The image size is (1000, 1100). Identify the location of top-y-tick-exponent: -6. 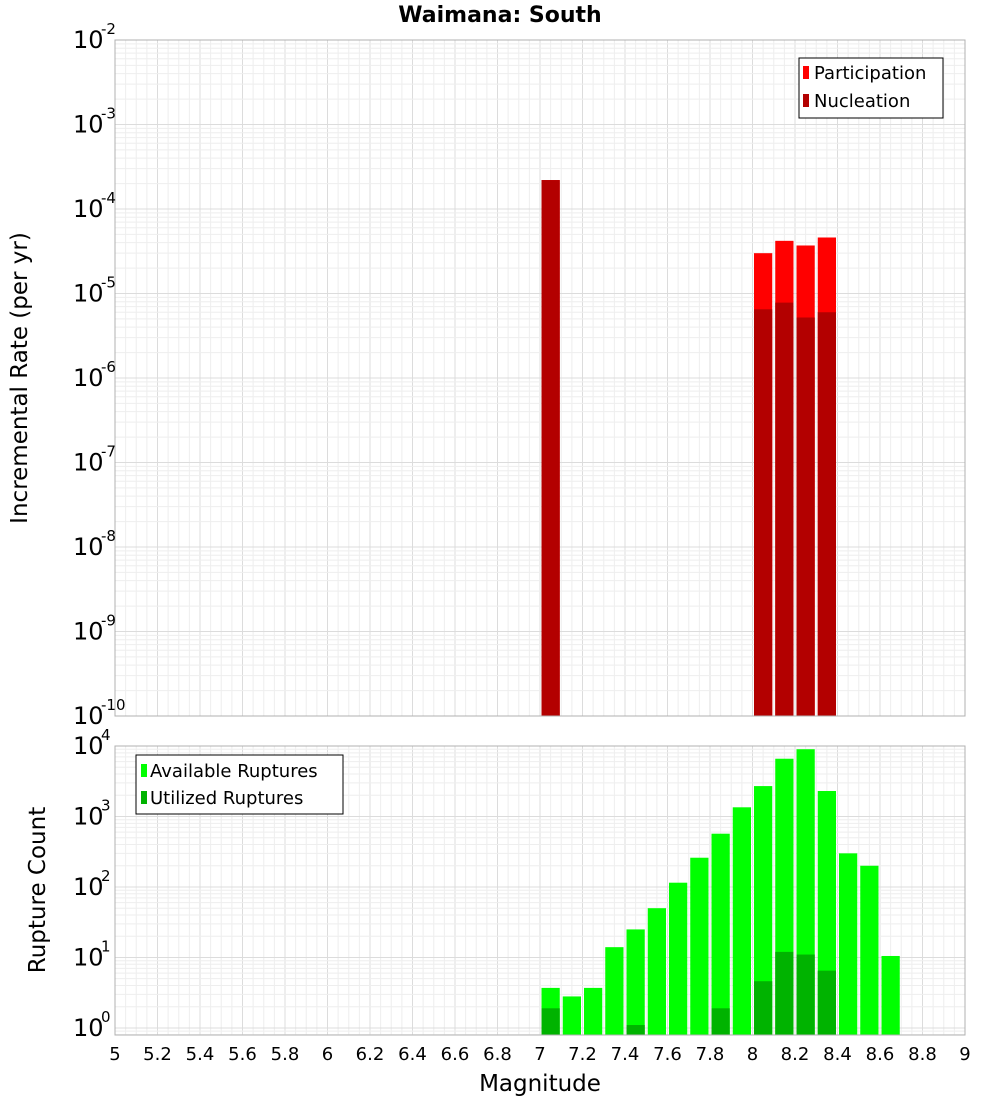
(108, 367).